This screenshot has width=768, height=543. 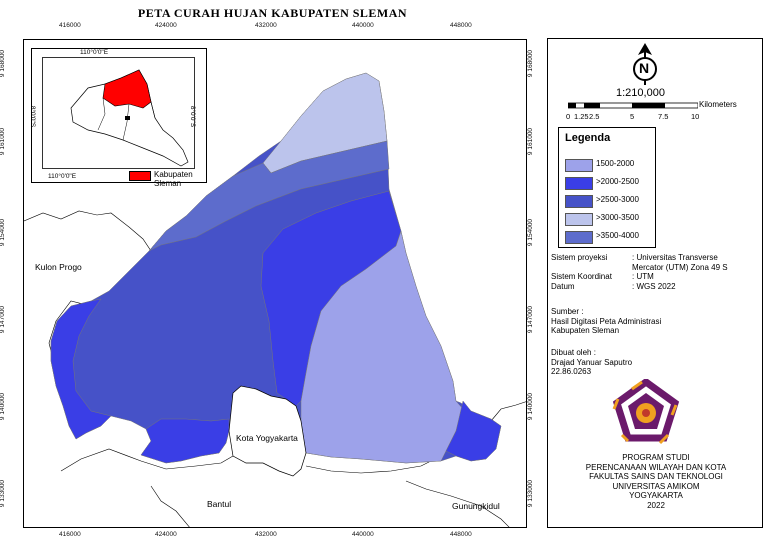 What do you see at coordinates (173, 179) in the screenshot?
I see `inset-legend-label: Kabupaten Sleman` at bounding box center [173, 179].